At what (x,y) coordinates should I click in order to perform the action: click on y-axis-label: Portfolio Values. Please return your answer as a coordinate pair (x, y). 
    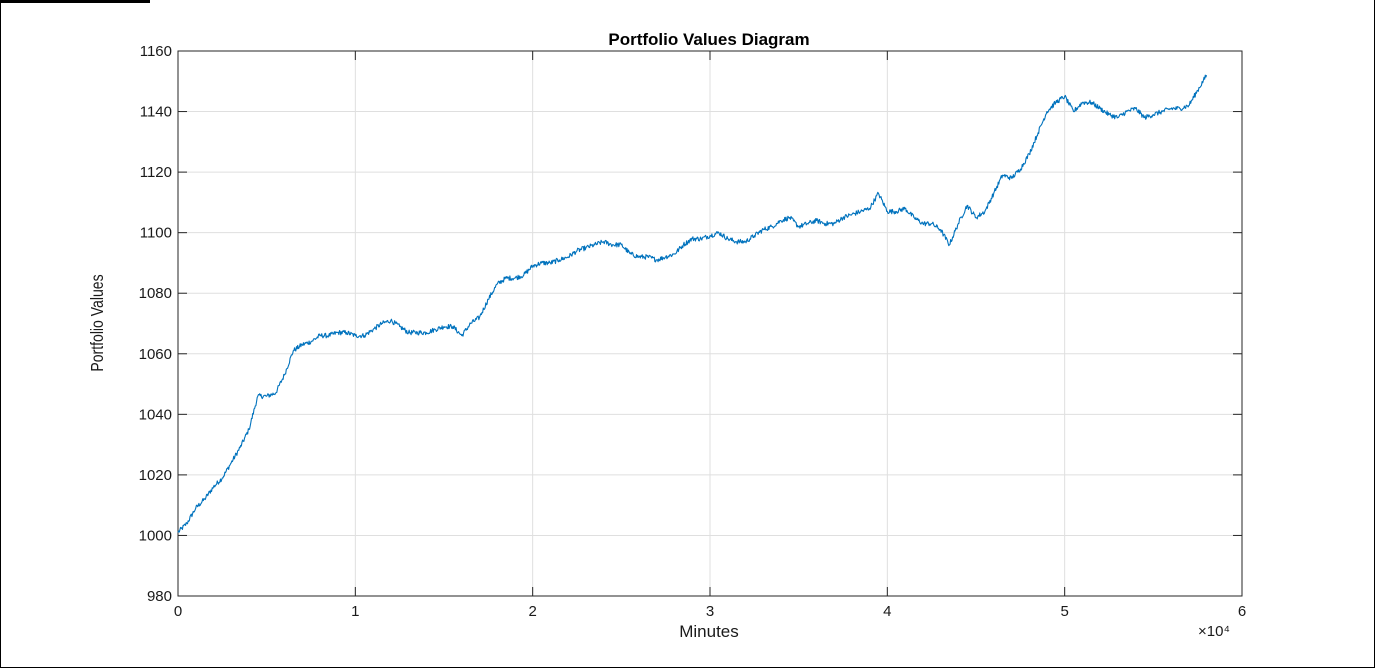
    Looking at the image, I should click on (97, 322).